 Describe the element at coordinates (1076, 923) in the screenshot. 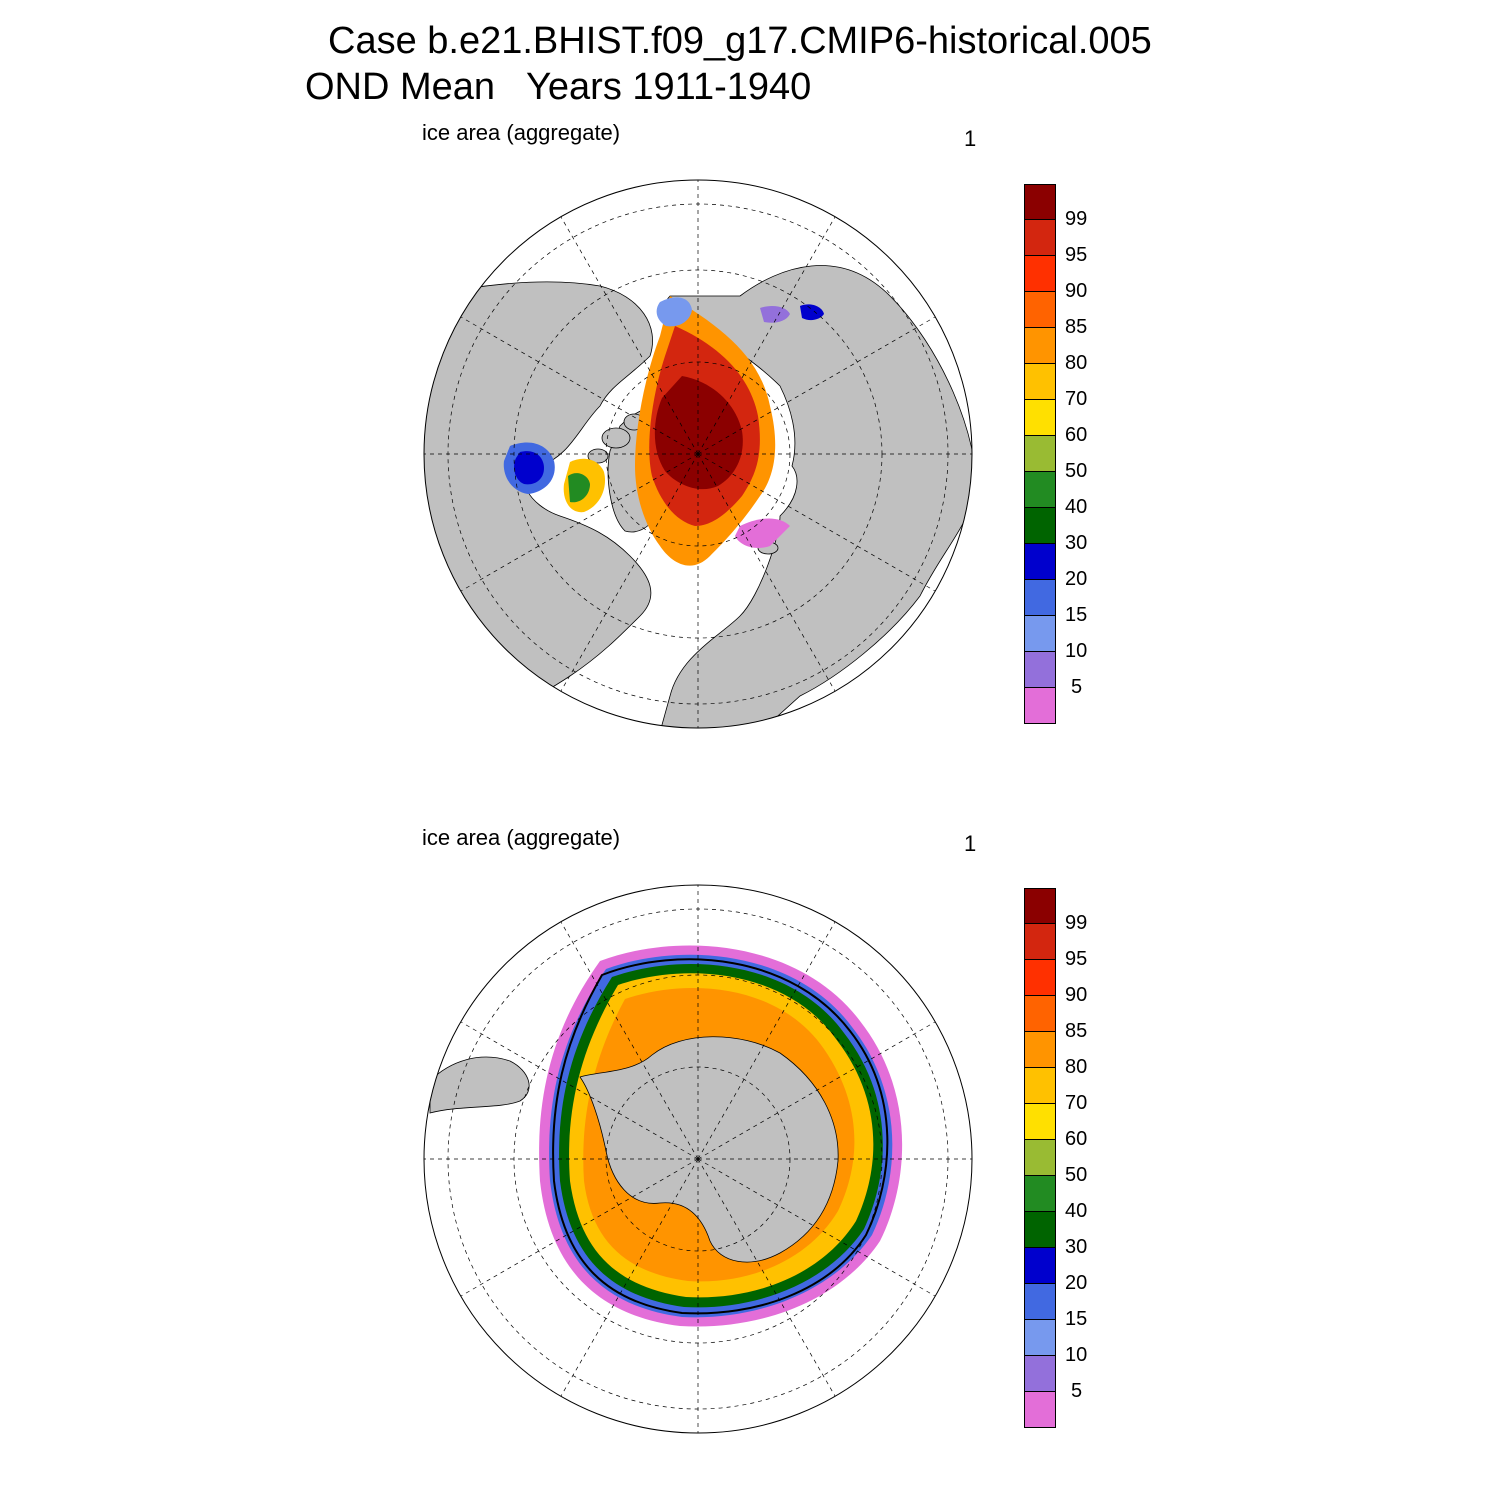

I see `colorbar-south-label: 99` at that location.